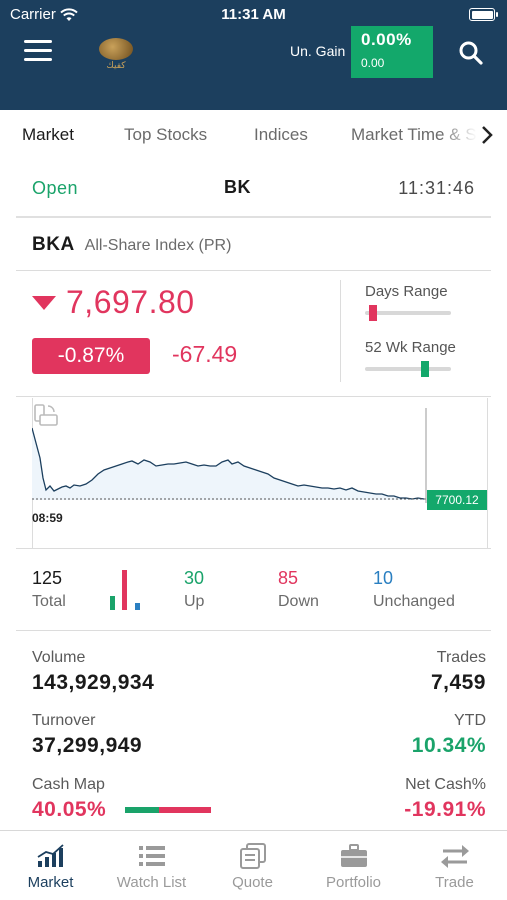  I want to click on chart-start-time: 08:59, so click(47, 518).